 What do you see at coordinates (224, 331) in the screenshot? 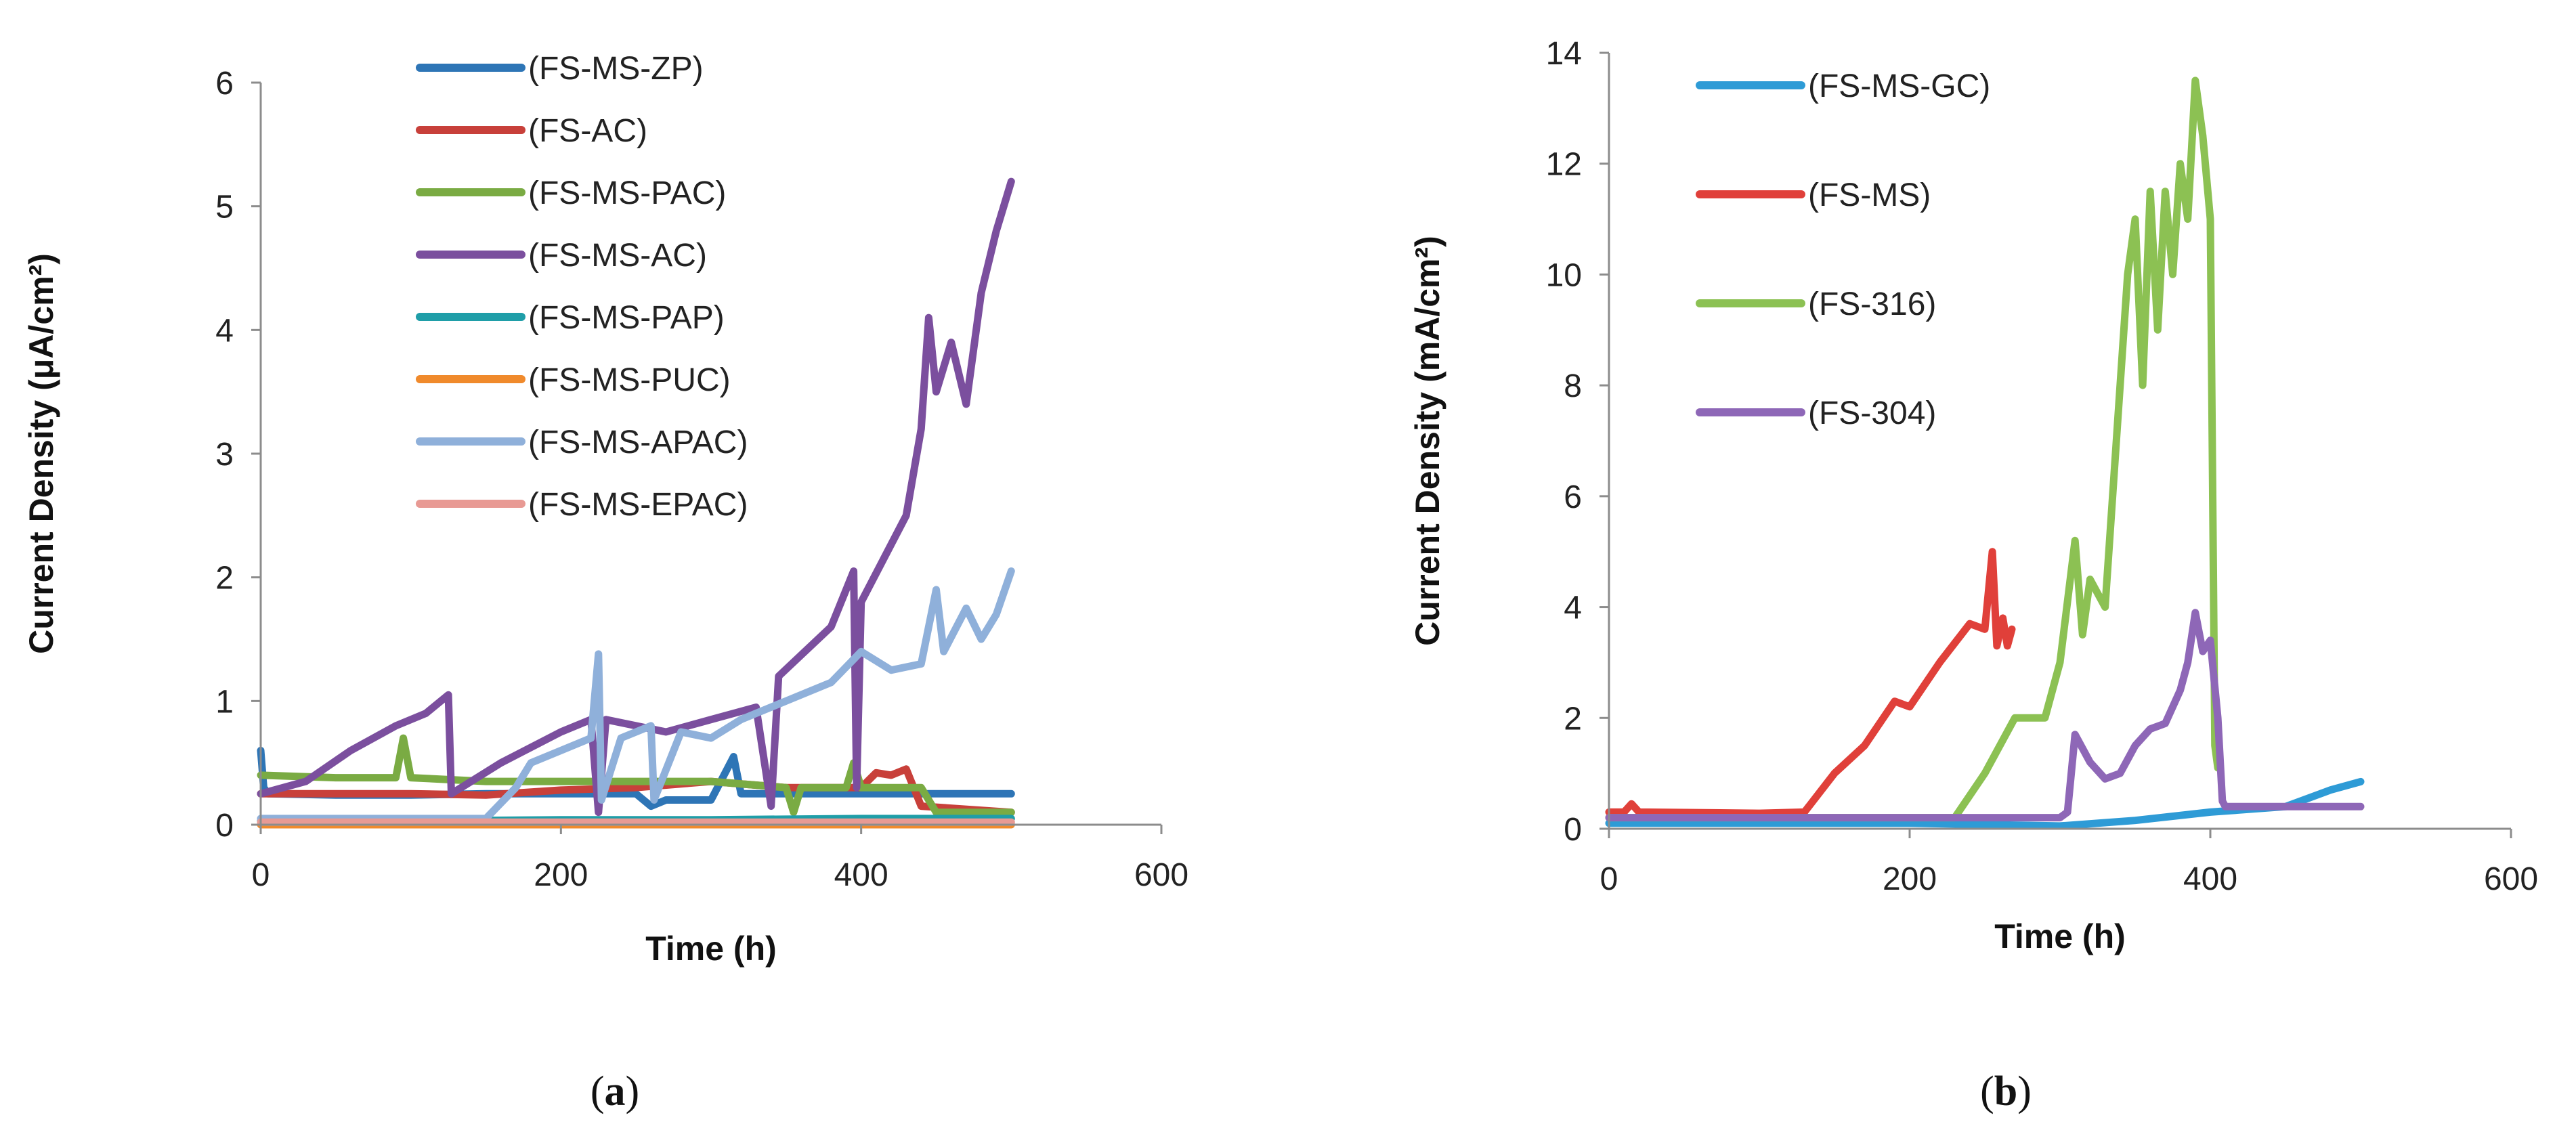
I see `panel-a-y-tick-label: 4` at bounding box center [224, 331].